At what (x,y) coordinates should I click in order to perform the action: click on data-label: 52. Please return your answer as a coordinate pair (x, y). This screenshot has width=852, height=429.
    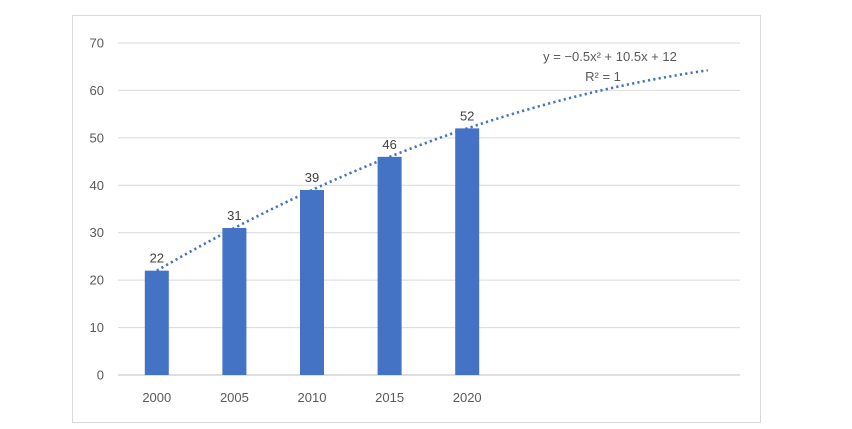
    Looking at the image, I should click on (467, 115).